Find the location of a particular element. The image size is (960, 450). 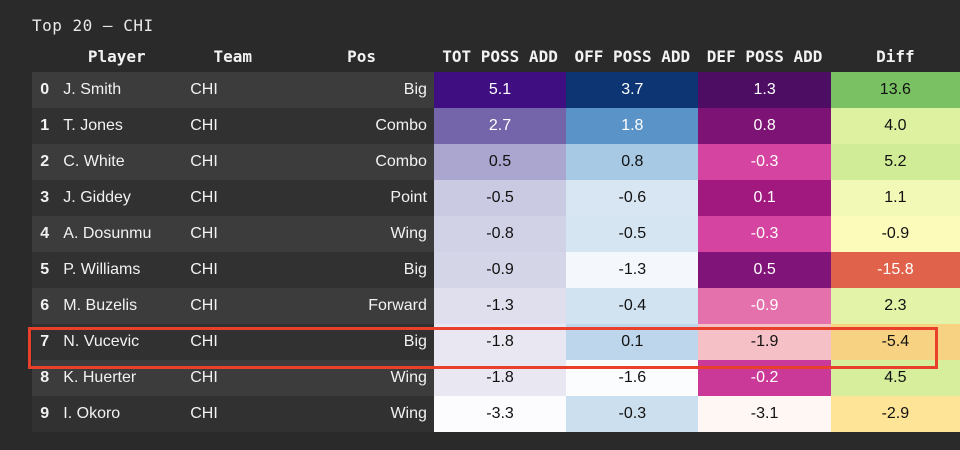

def-poss-add-cell: 0.8 is located at coordinates (764, 126).